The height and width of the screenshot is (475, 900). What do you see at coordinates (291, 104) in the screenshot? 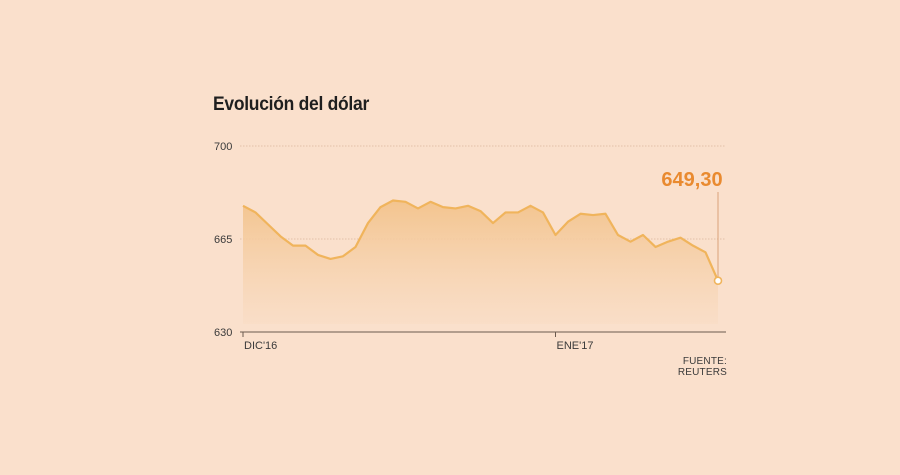
I see `chart-title: Evolución del dólar` at bounding box center [291, 104].